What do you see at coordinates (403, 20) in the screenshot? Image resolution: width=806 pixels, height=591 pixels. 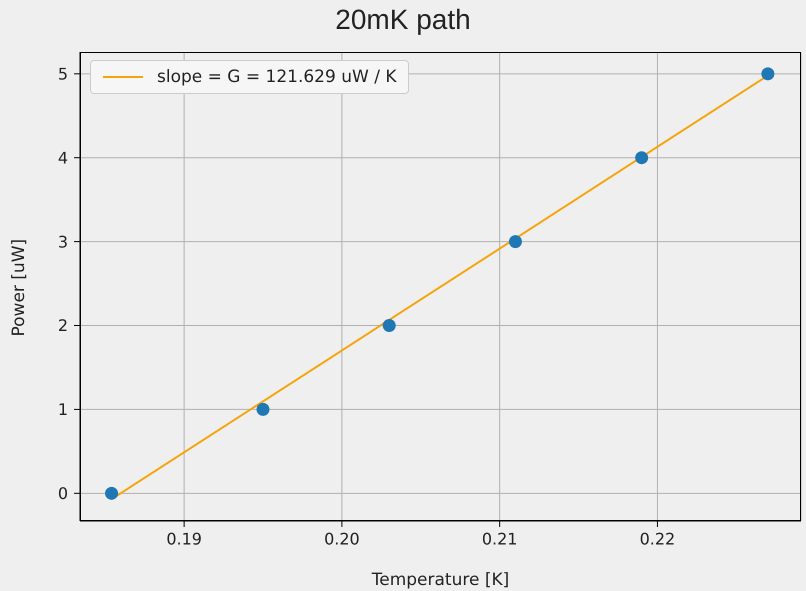 I see `chart-title: 20mK path` at bounding box center [403, 20].